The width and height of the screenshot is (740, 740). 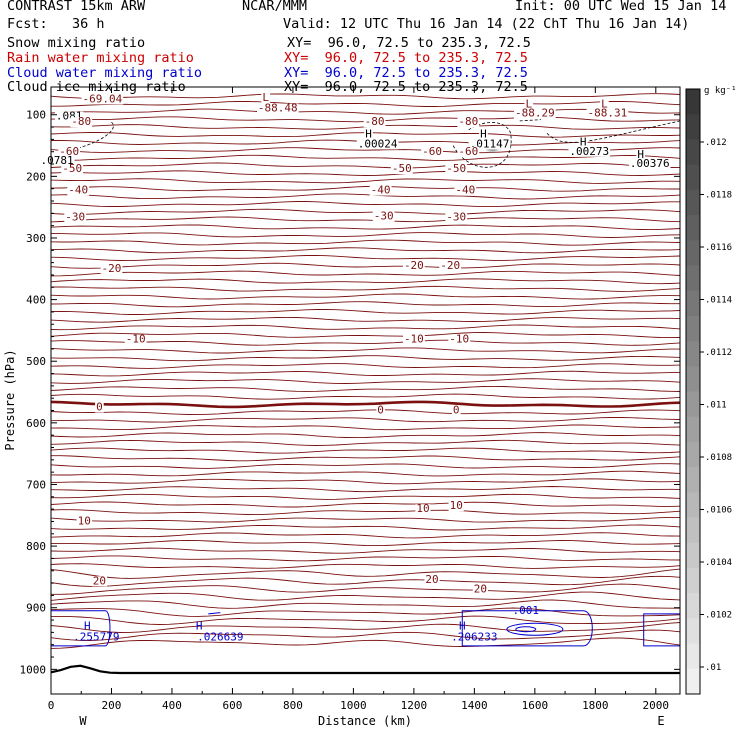 What do you see at coordinates (716, 143) in the screenshot?
I see `colorbar-tick-label: .012` at bounding box center [716, 143].